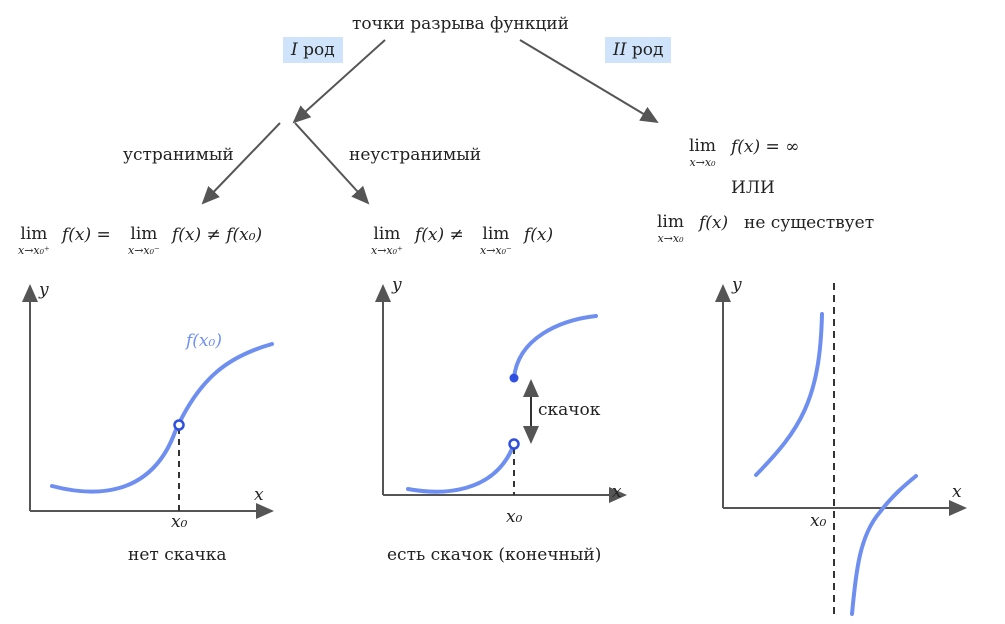 The image size is (1005, 624). Describe the element at coordinates (501, 393) in the screenshot. I see `graph-jump` at that location.